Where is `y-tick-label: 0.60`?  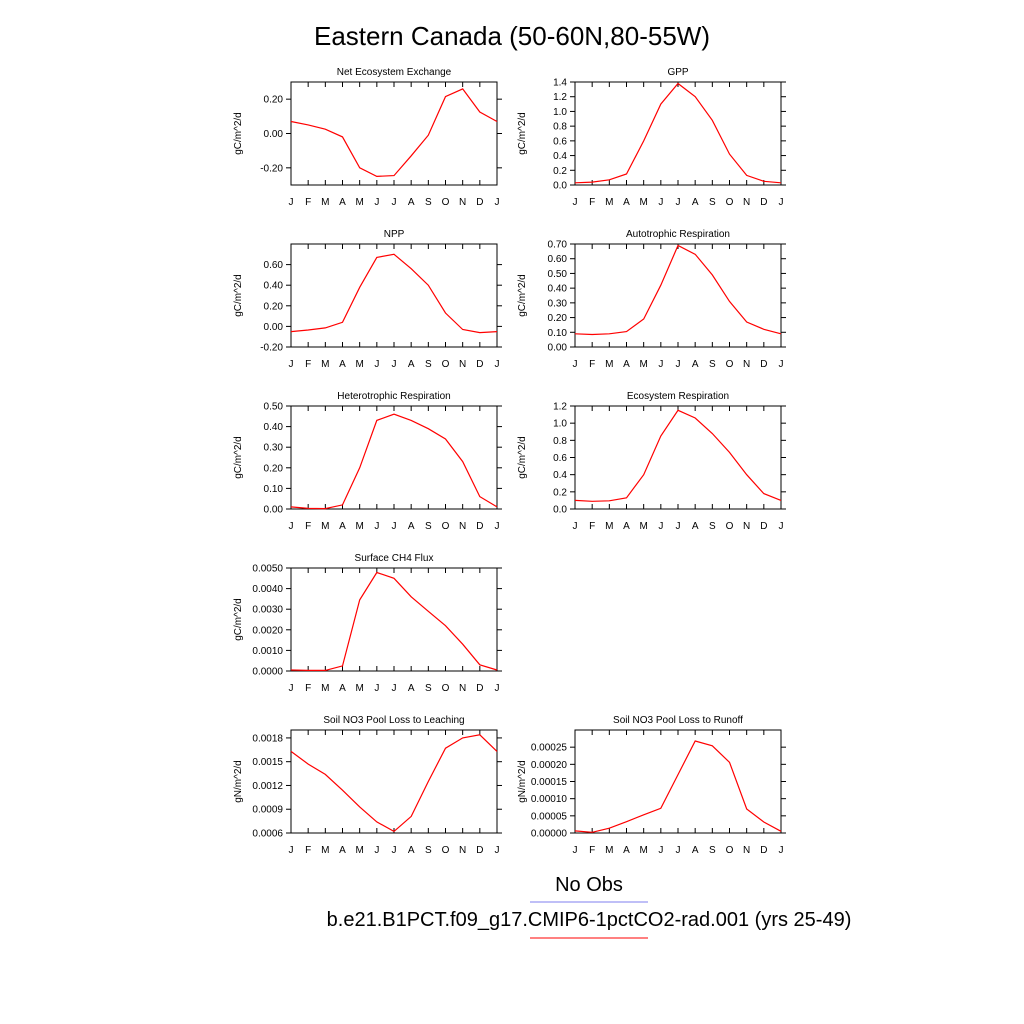 y-tick-label: 0.60 is located at coordinates (274, 265).